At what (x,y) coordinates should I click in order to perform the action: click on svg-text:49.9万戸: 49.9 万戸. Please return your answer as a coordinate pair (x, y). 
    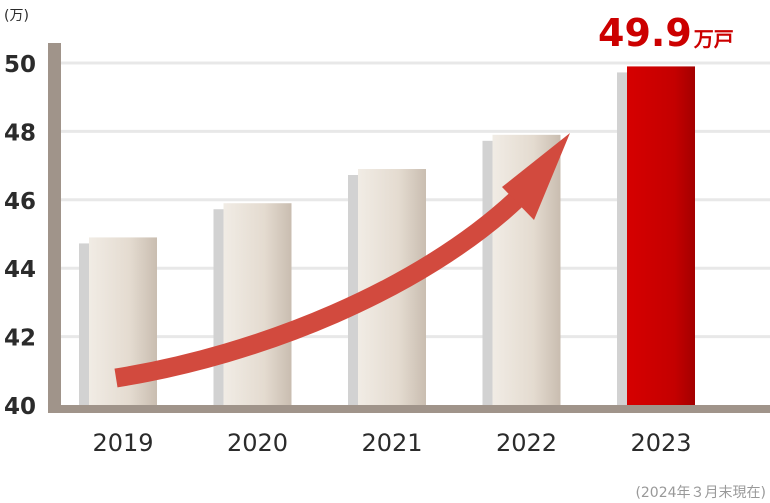
    Looking at the image, I should click on (666, 33).